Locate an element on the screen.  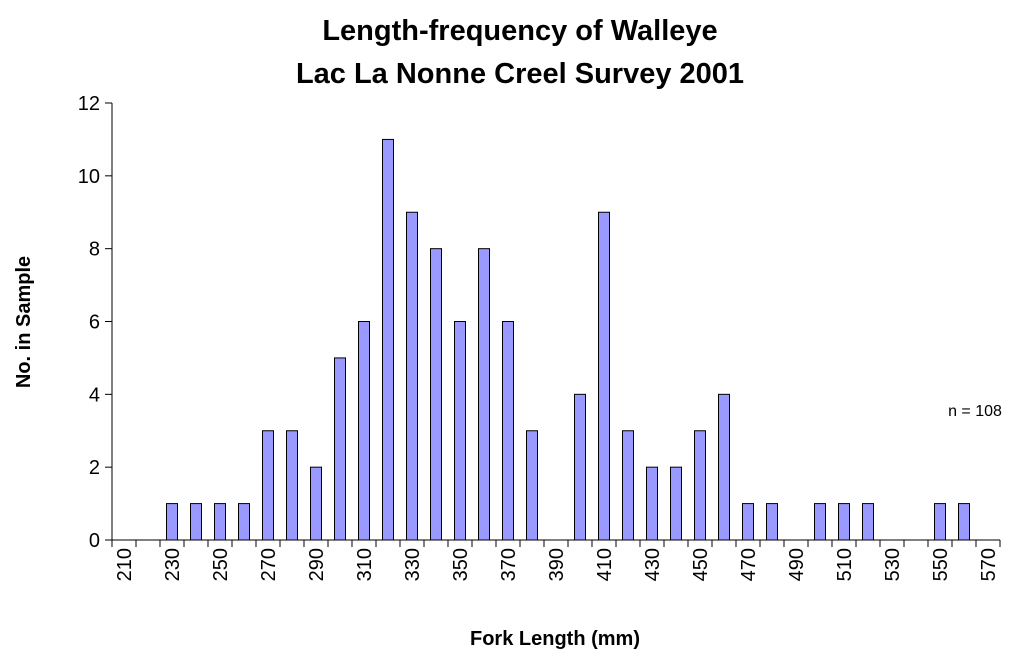
x-axis-label: Fork Length (mm) is located at coordinates (555, 639).